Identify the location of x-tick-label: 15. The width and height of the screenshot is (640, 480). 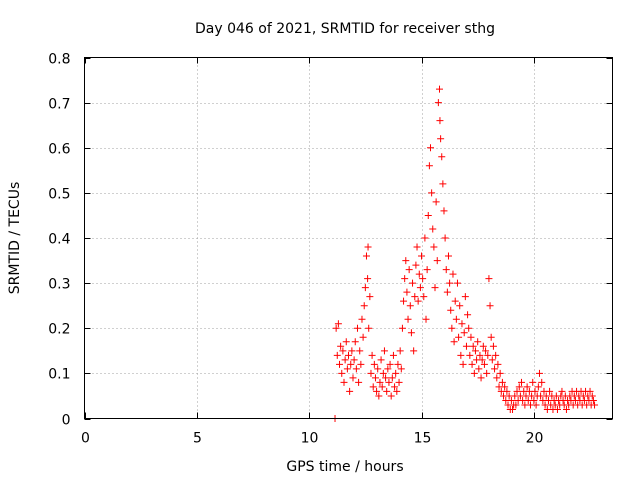
(423, 439).